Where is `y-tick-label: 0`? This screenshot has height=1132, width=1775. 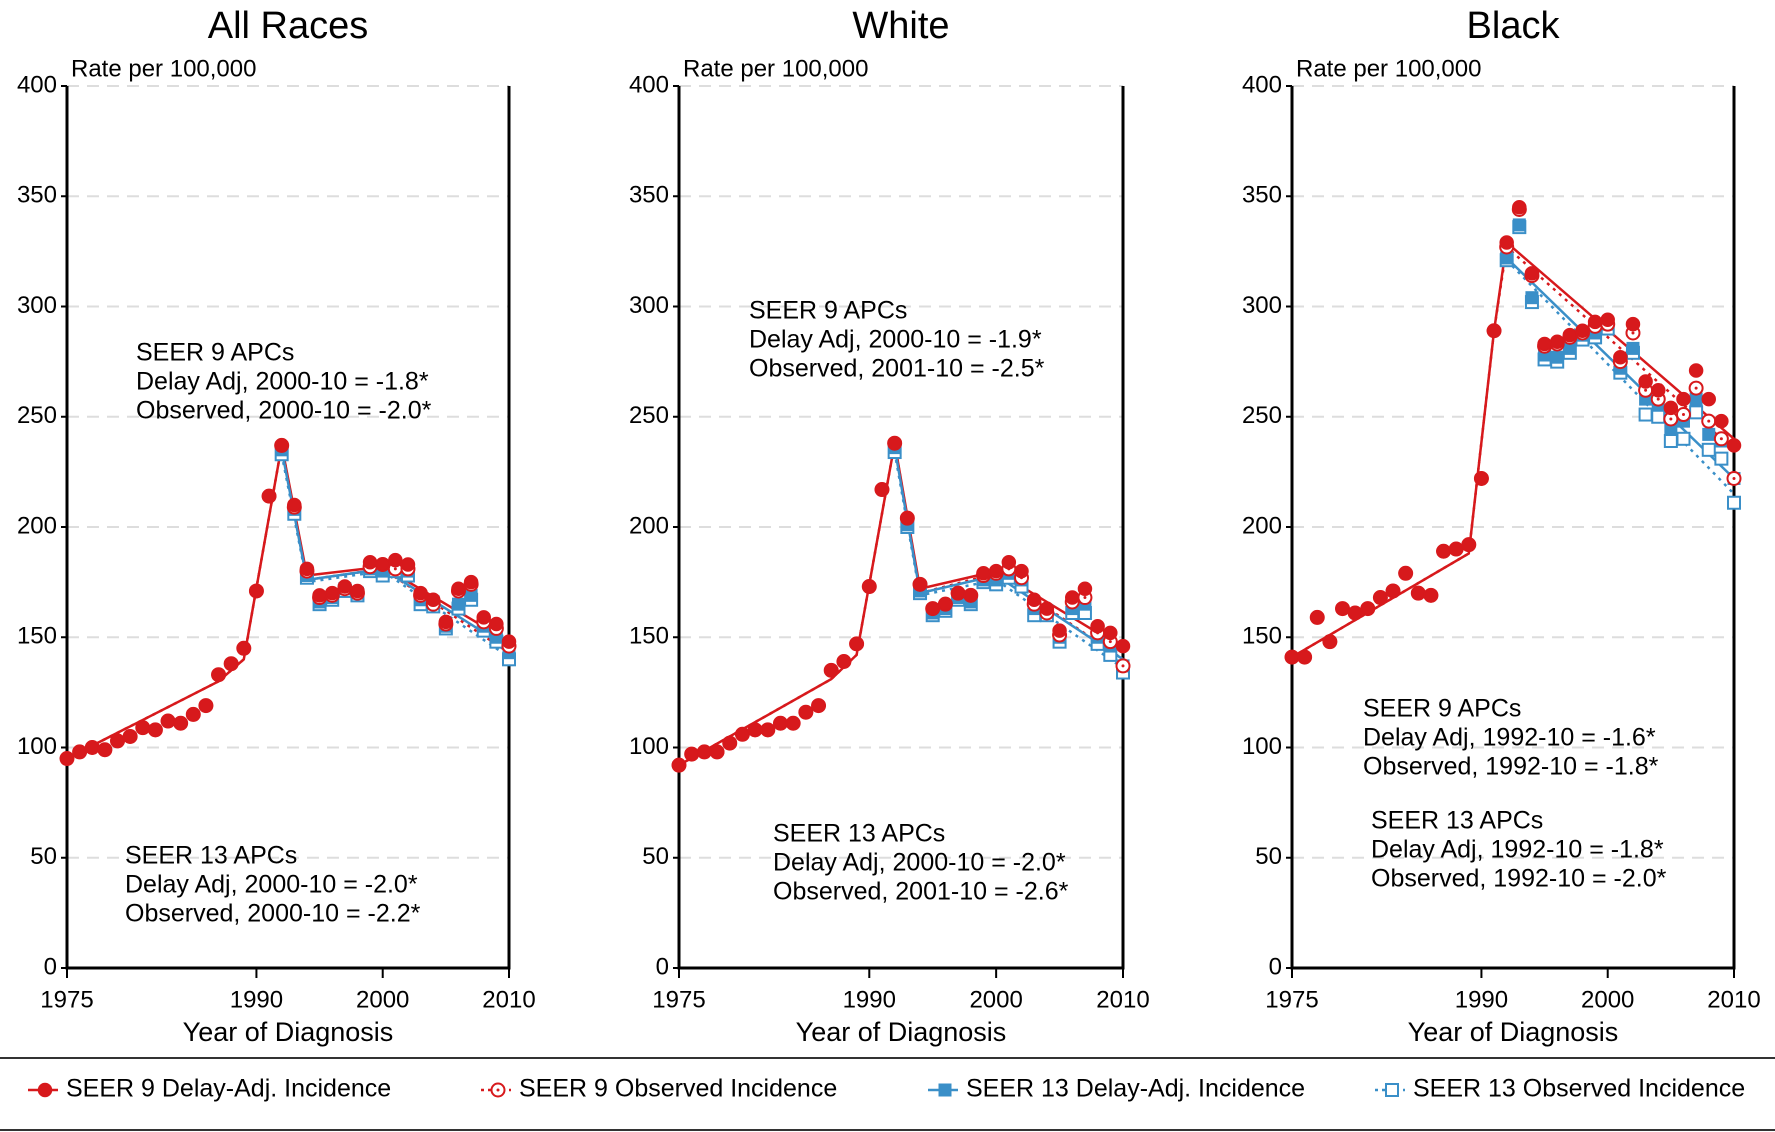 y-tick-label: 0 is located at coordinates (1275, 966).